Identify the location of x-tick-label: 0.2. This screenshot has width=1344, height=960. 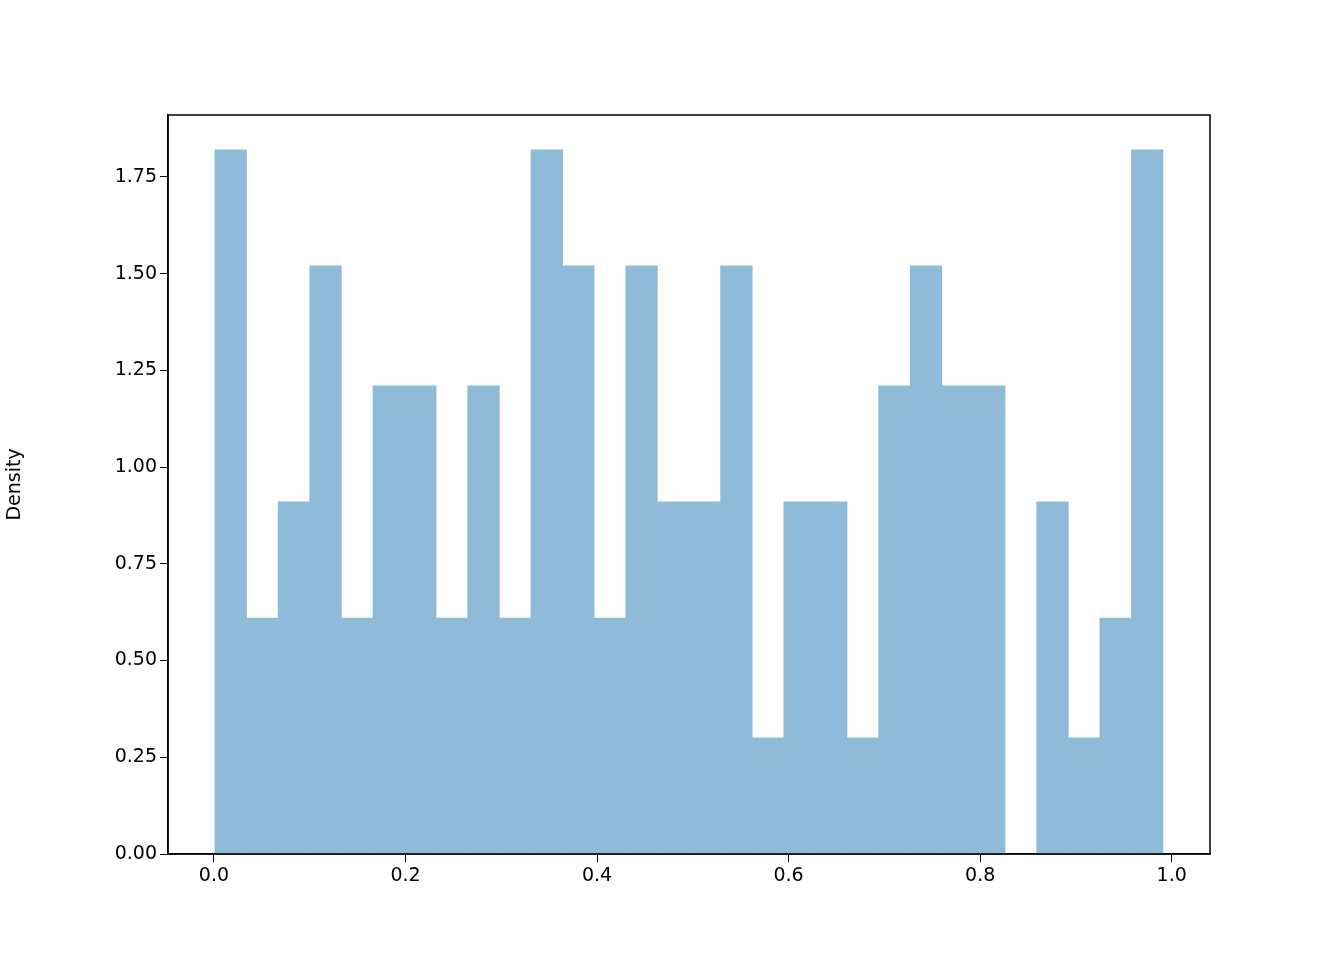
(405, 874).